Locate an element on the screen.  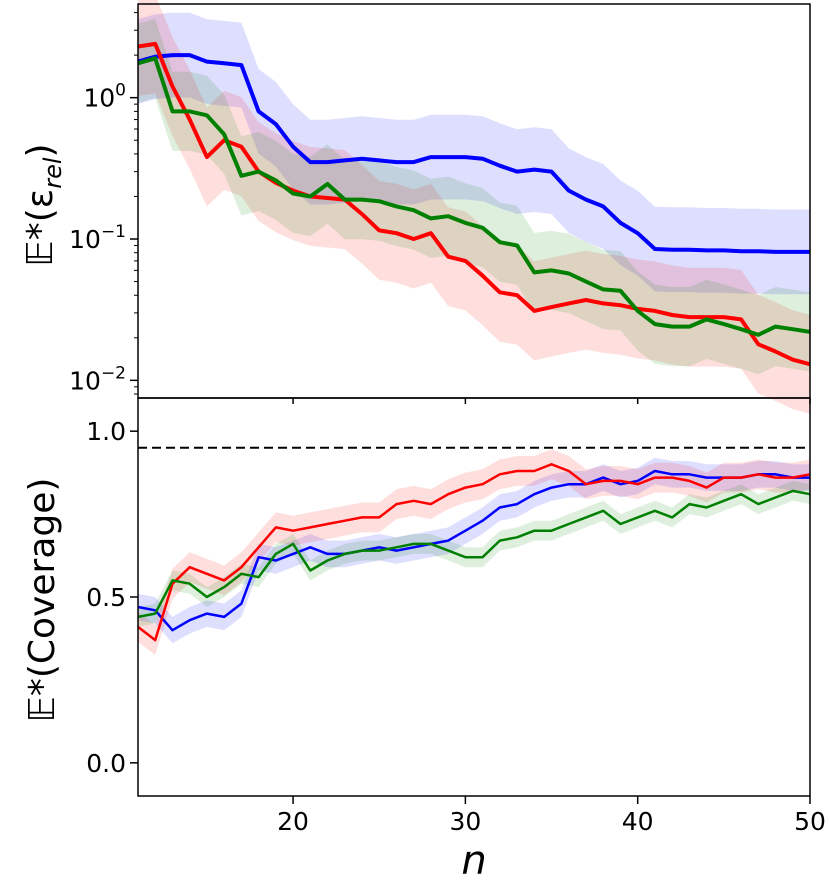
x-axis-title: n is located at coordinates (473, 859).